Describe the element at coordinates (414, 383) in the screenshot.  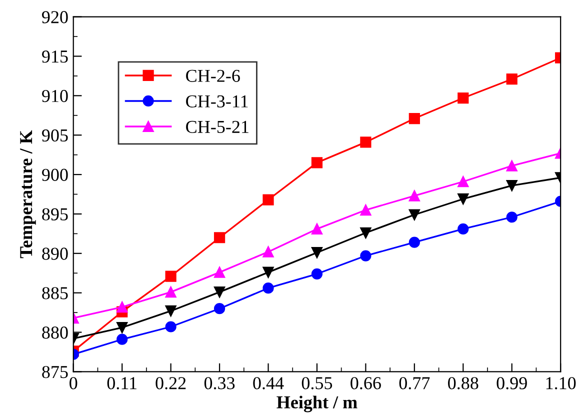
I see `x-tick-label: 0.77` at that location.